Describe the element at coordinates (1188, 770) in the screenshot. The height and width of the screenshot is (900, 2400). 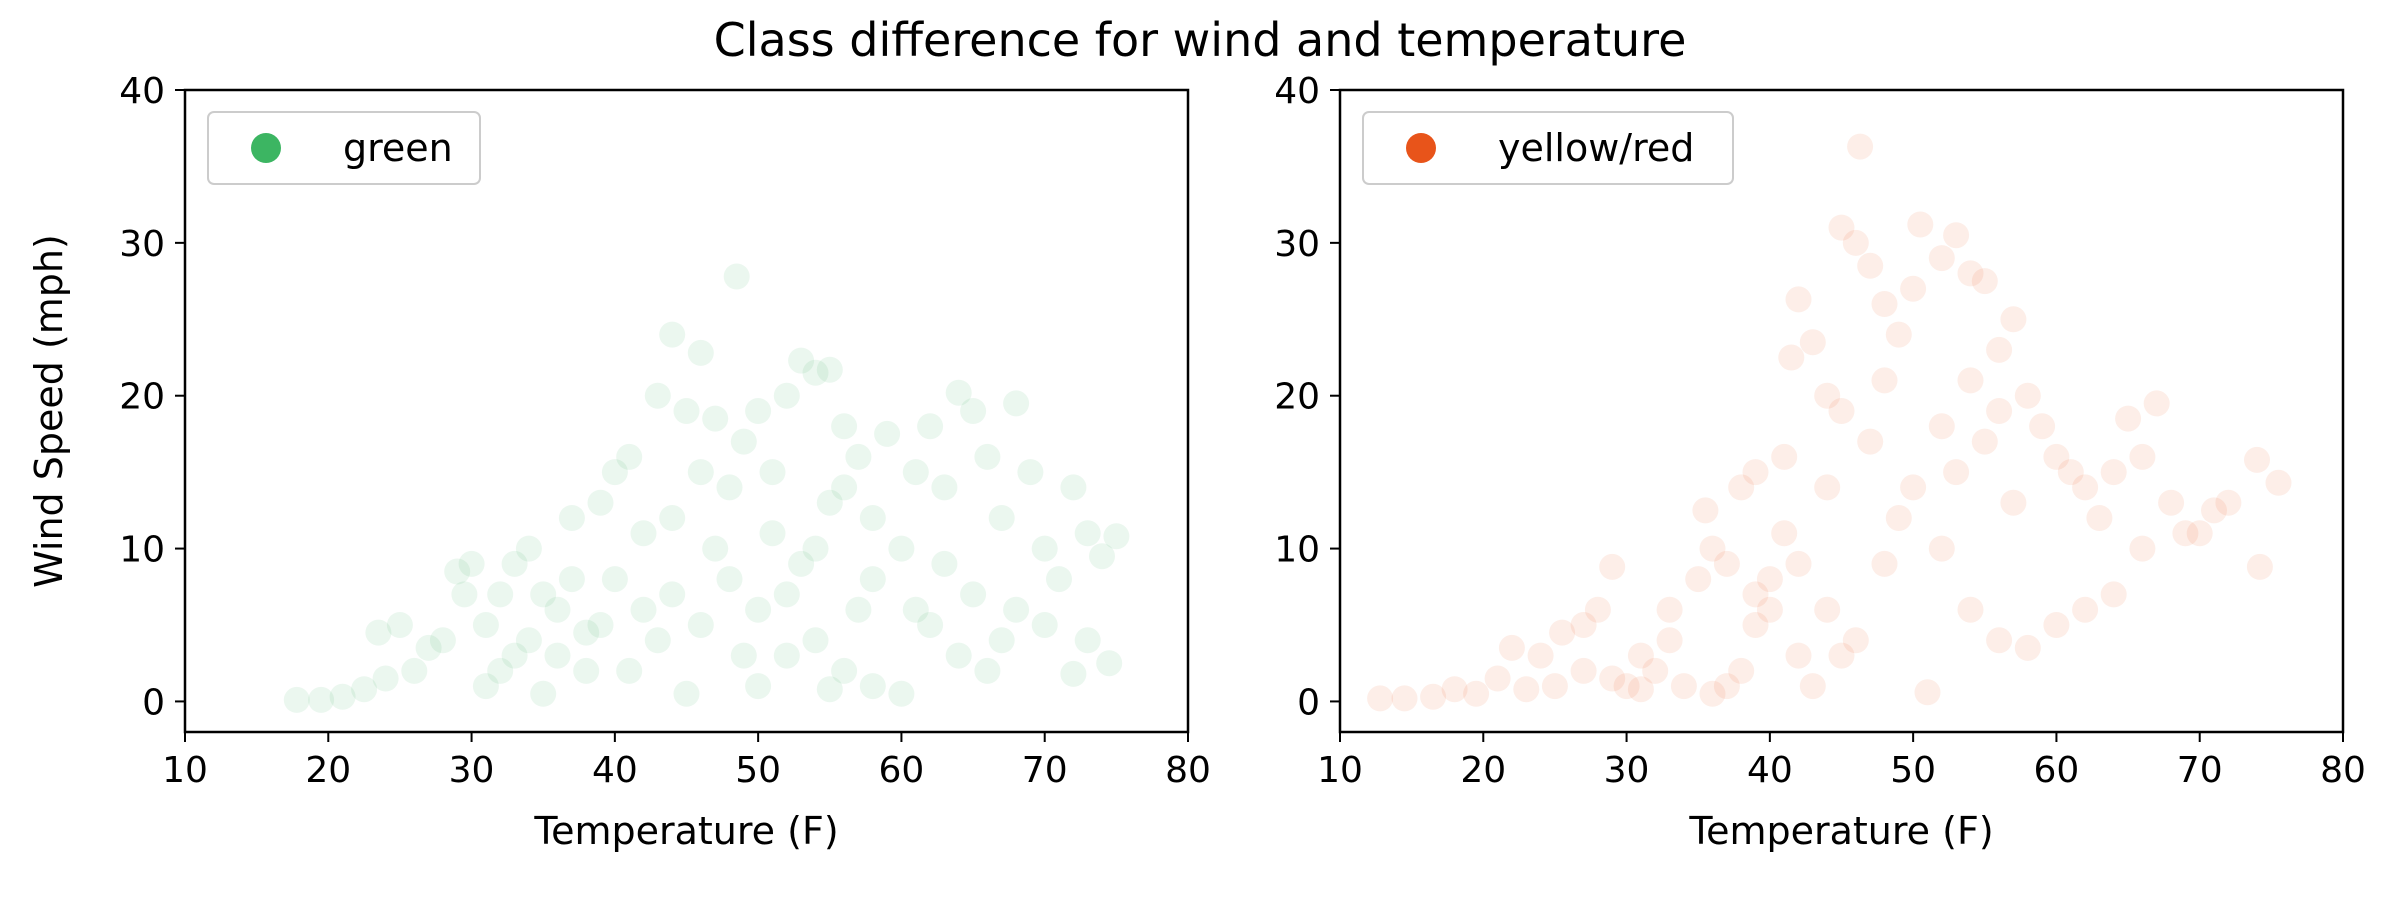
I see `x-tick-label: 80` at that location.